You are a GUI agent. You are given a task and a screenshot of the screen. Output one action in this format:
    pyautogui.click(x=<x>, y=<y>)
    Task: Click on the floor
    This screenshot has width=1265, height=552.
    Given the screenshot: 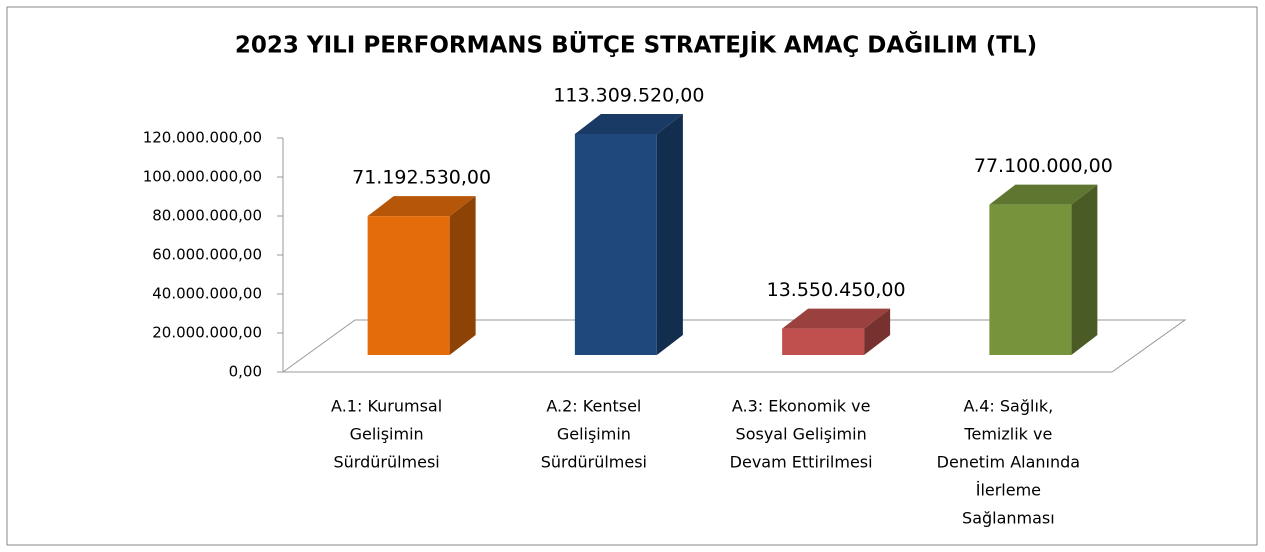 What is the action you would take?
    pyautogui.click(x=734, y=346)
    